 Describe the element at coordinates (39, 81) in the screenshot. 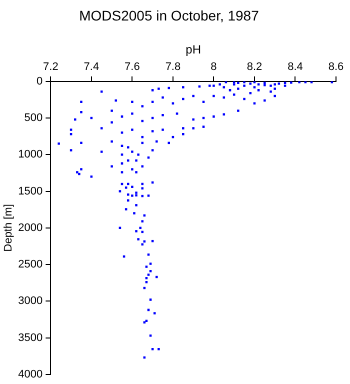

I see `y-tick-label: 0` at that location.